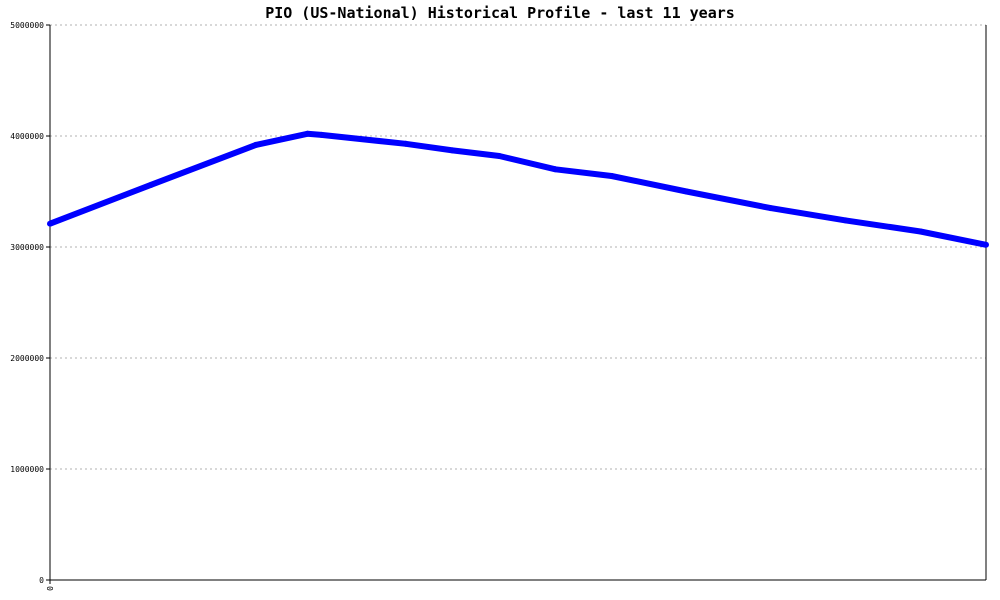 The image size is (1000, 600). What do you see at coordinates (50, 588) in the screenshot?
I see `x-tick-label-0: 0` at bounding box center [50, 588].